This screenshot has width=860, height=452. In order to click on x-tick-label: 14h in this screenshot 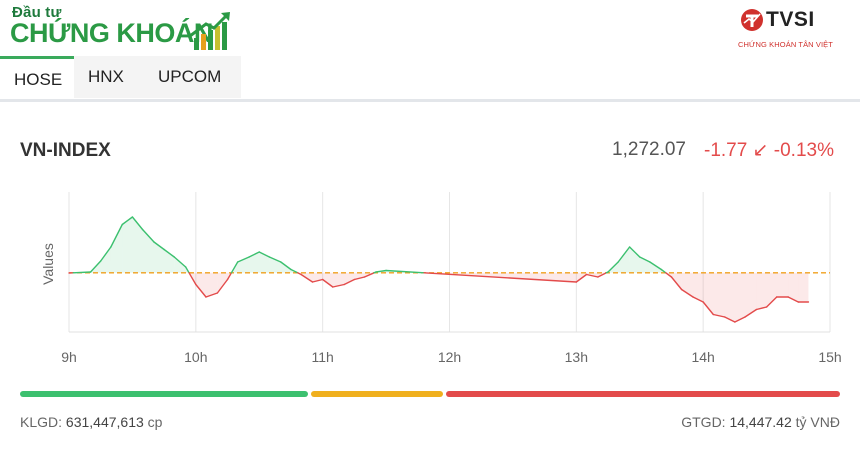, I will do `click(702, 357)`.